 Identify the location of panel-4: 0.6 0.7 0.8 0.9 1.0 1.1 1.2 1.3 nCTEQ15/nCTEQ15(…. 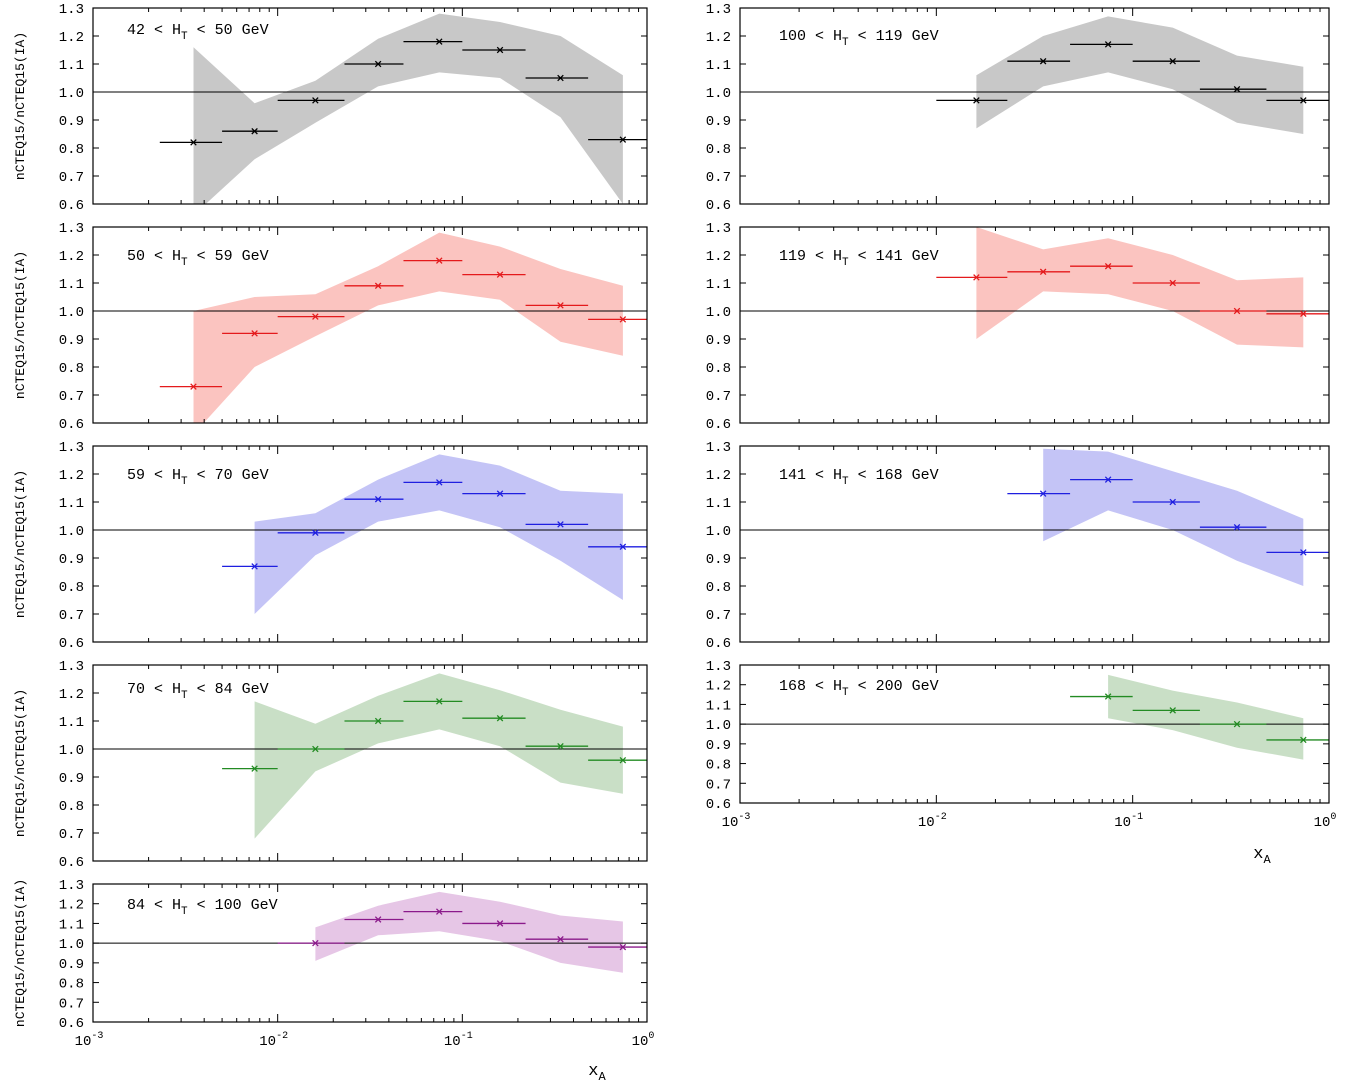
(330, 765).